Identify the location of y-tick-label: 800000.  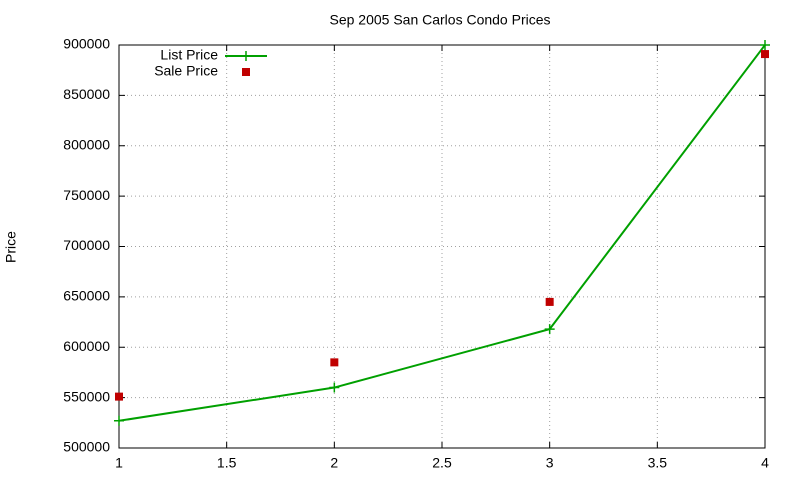
(86, 144).